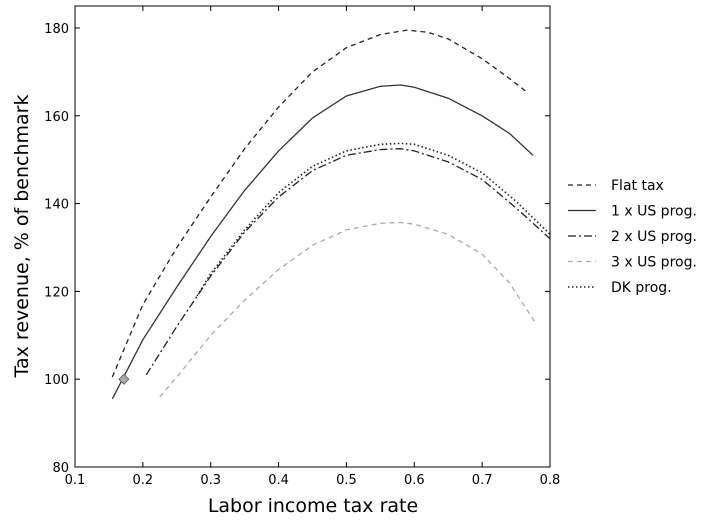 Image resolution: width=712 pixels, height=521 pixels. I want to click on legend-label-3: 2 x US prog., so click(654, 237).